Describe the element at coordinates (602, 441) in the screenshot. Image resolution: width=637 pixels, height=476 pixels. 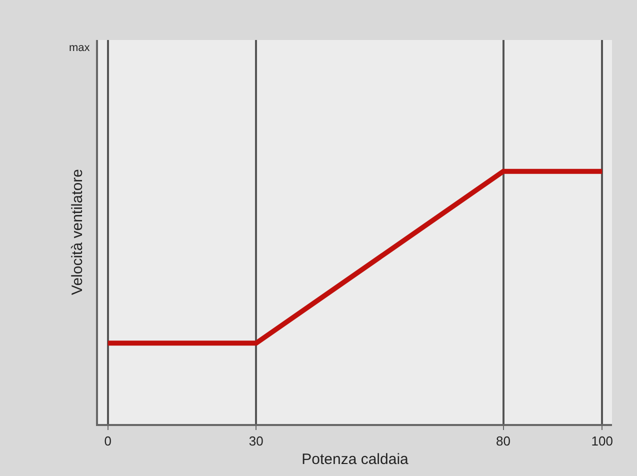
I see `x-tick-label: 100` at that location.